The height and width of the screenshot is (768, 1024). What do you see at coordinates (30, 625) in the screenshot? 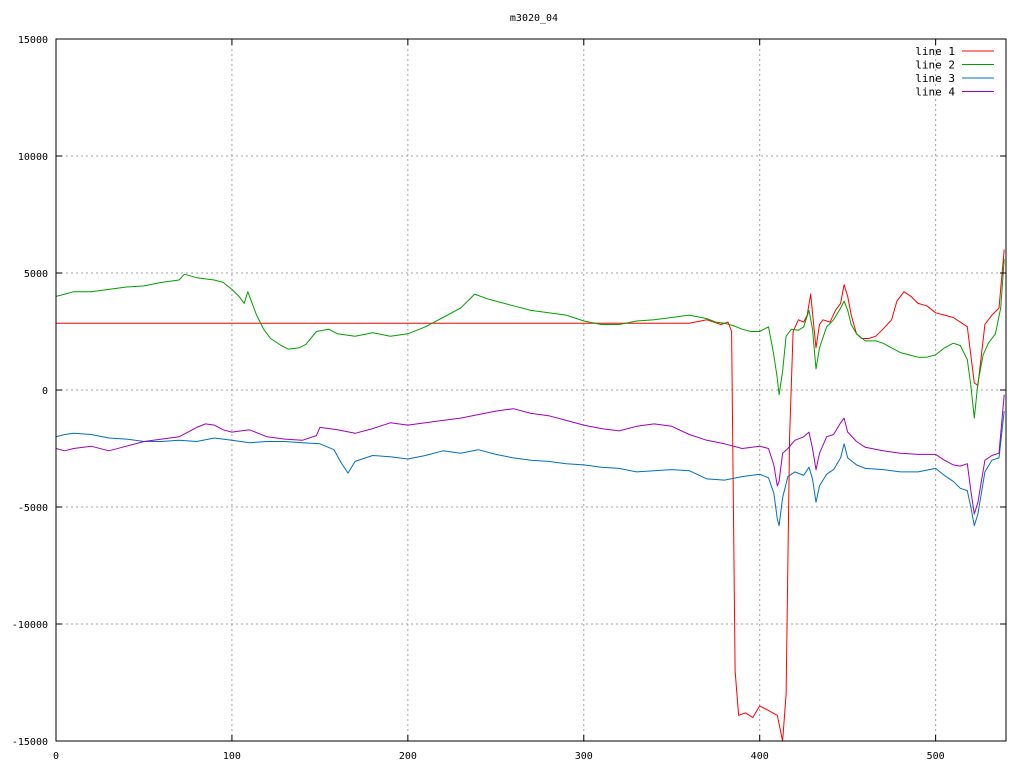
I see `y-tick-label: -10000` at bounding box center [30, 625].